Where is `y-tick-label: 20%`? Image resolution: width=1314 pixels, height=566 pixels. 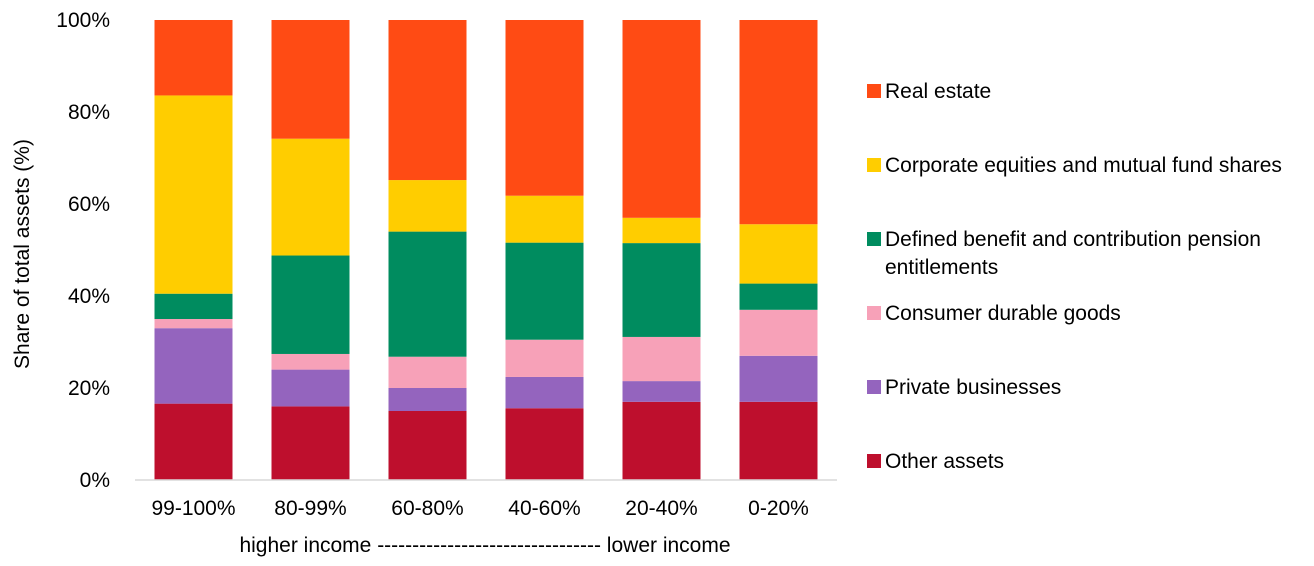
y-tick-label: 20% is located at coordinates (89, 388).